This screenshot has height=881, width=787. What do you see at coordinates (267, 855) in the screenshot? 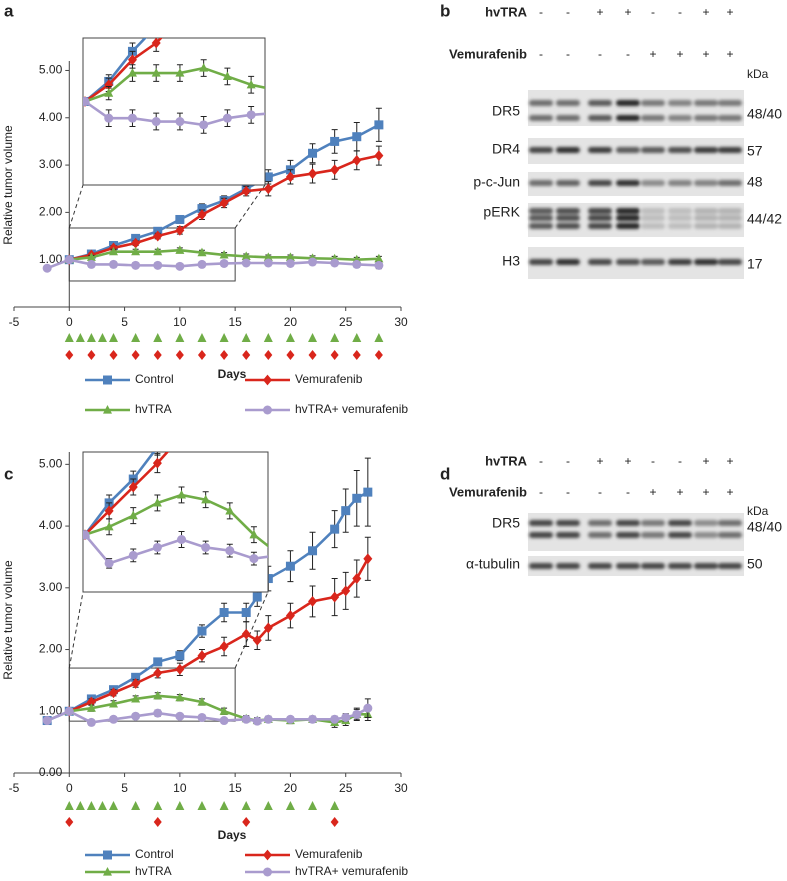
I see `legend-marker` at bounding box center [267, 855].